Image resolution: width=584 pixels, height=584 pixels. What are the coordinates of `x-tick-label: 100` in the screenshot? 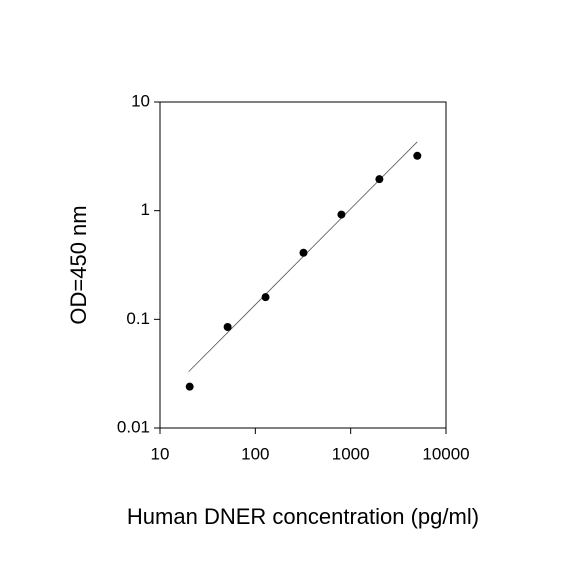 It's located at (255, 453).